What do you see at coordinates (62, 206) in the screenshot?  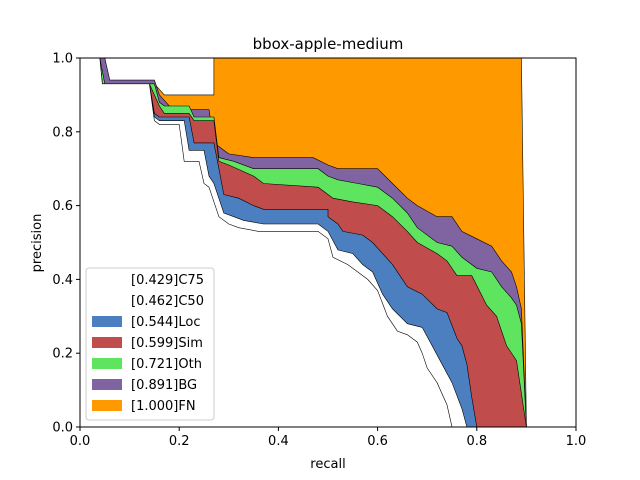 I see `y-tick-label: 0.6` at bounding box center [62, 206].